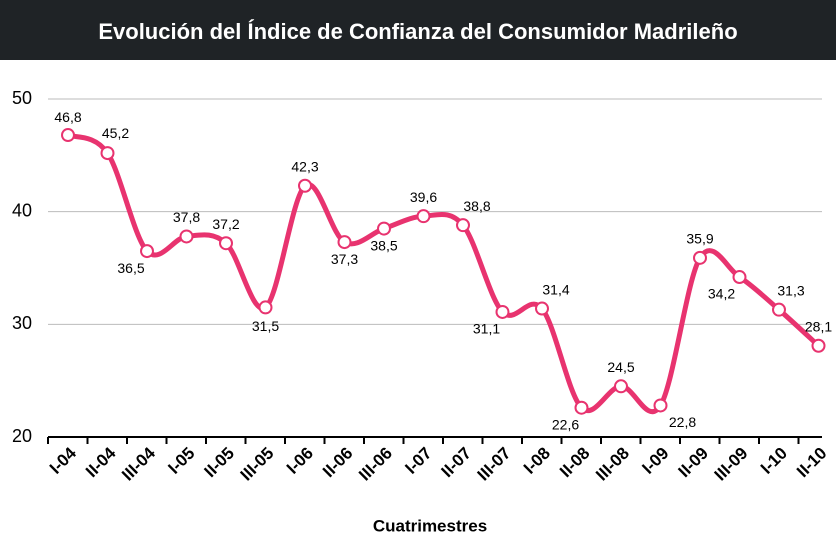 This screenshot has height=539, width=836. What do you see at coordinates (731, 464) in the screenshot?
I see `x-tick-label: III-09` at bounding box center [731, 464].